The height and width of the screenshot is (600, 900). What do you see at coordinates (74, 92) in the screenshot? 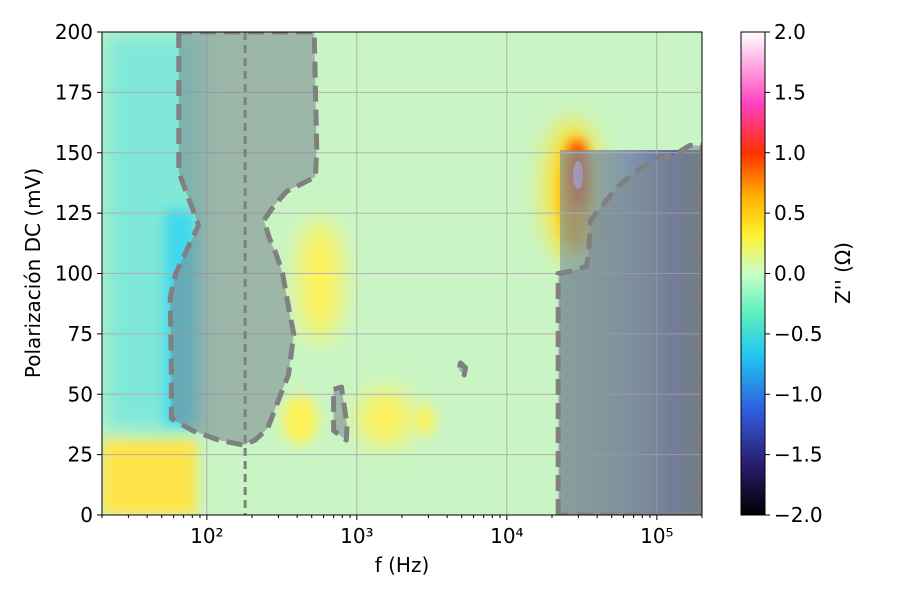
I see `y-tick-label: 175` at bounding box center [74, 92].